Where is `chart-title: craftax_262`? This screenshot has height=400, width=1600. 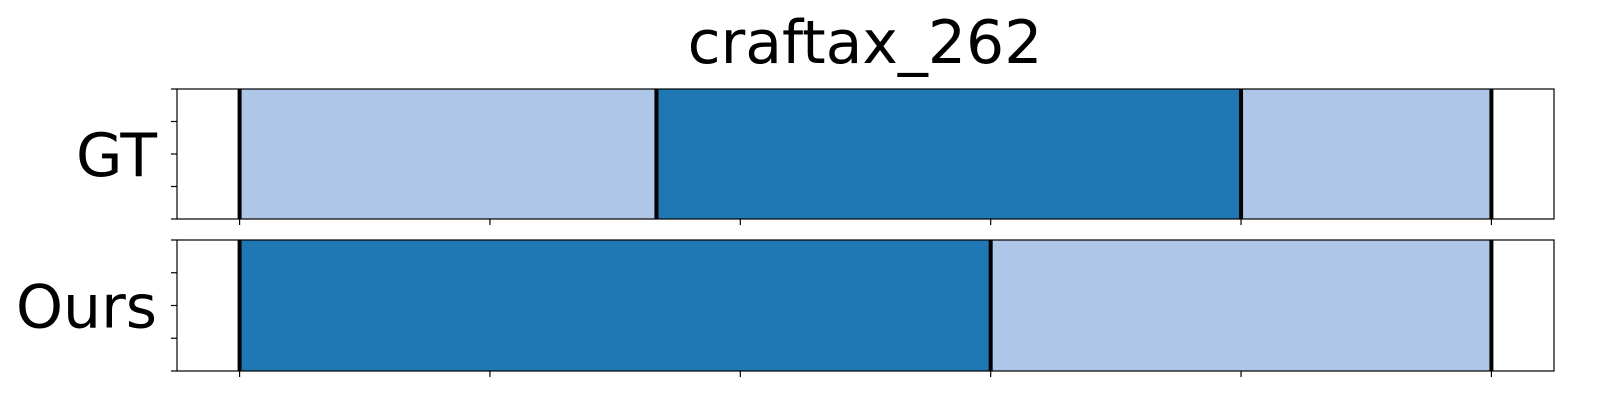 chart-title: craftax_262 is located at coordinates (865, 43).